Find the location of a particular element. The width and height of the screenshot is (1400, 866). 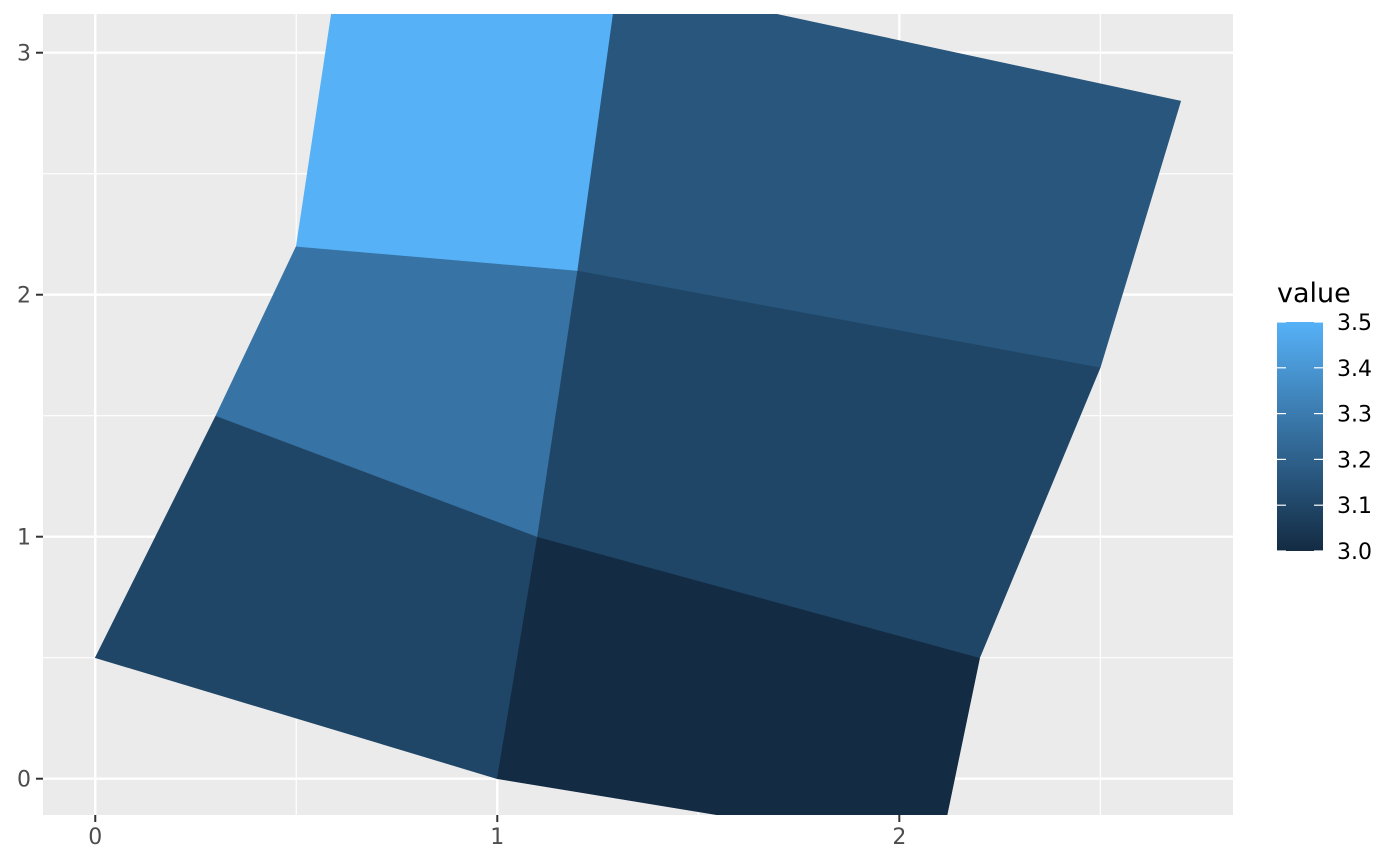

legend-breaks: 3.0 3.1 3.2 3.3 3.4 3.5 is located at coordinates (1324, 438).